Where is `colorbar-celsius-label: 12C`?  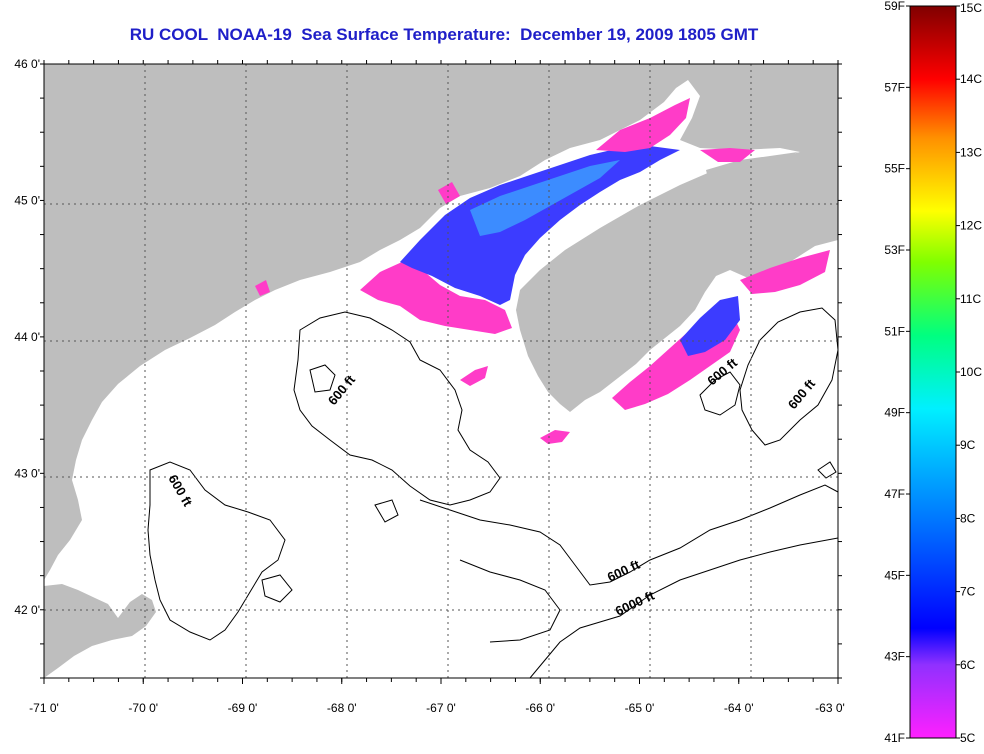 colorbar-celsius-label: 12C is located at coordinates (971, 226).